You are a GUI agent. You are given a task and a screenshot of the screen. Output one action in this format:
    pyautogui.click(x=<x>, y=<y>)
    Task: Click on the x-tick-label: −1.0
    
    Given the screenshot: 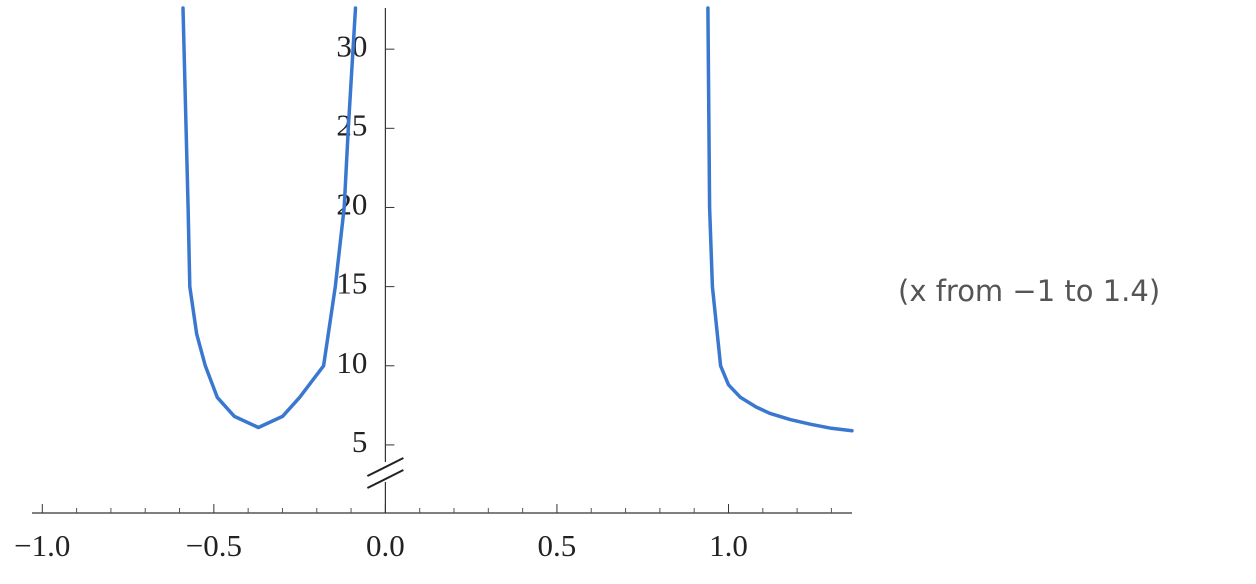 What is the action you would take?
    pyautogui.click(x=42, y=545)
    